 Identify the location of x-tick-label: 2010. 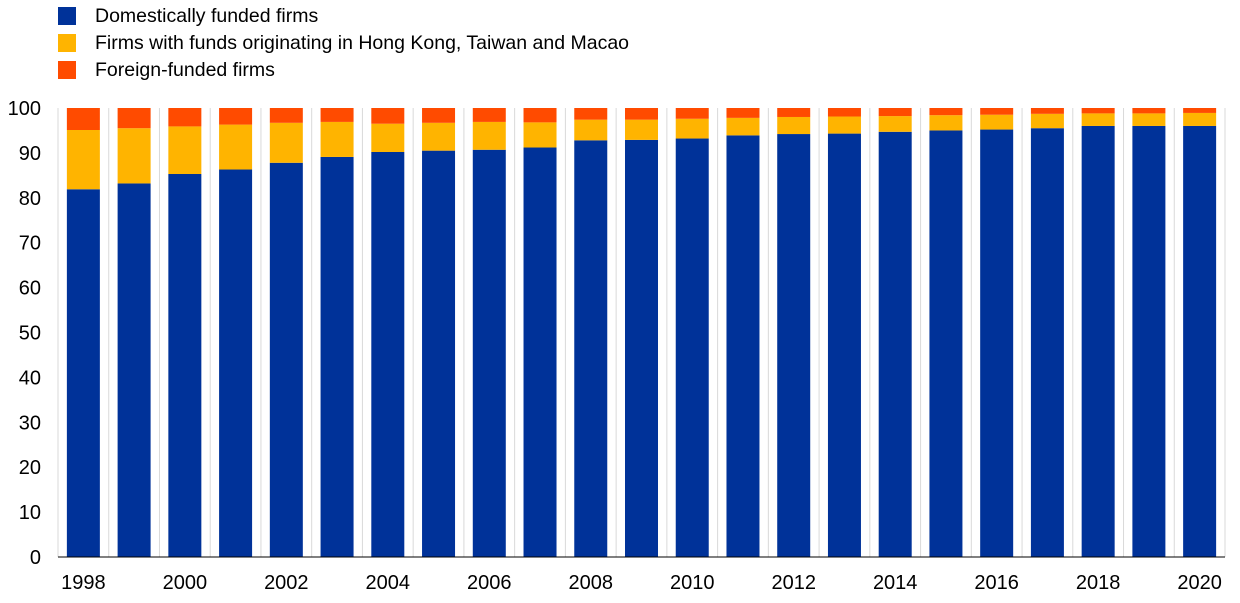
(692, 583).